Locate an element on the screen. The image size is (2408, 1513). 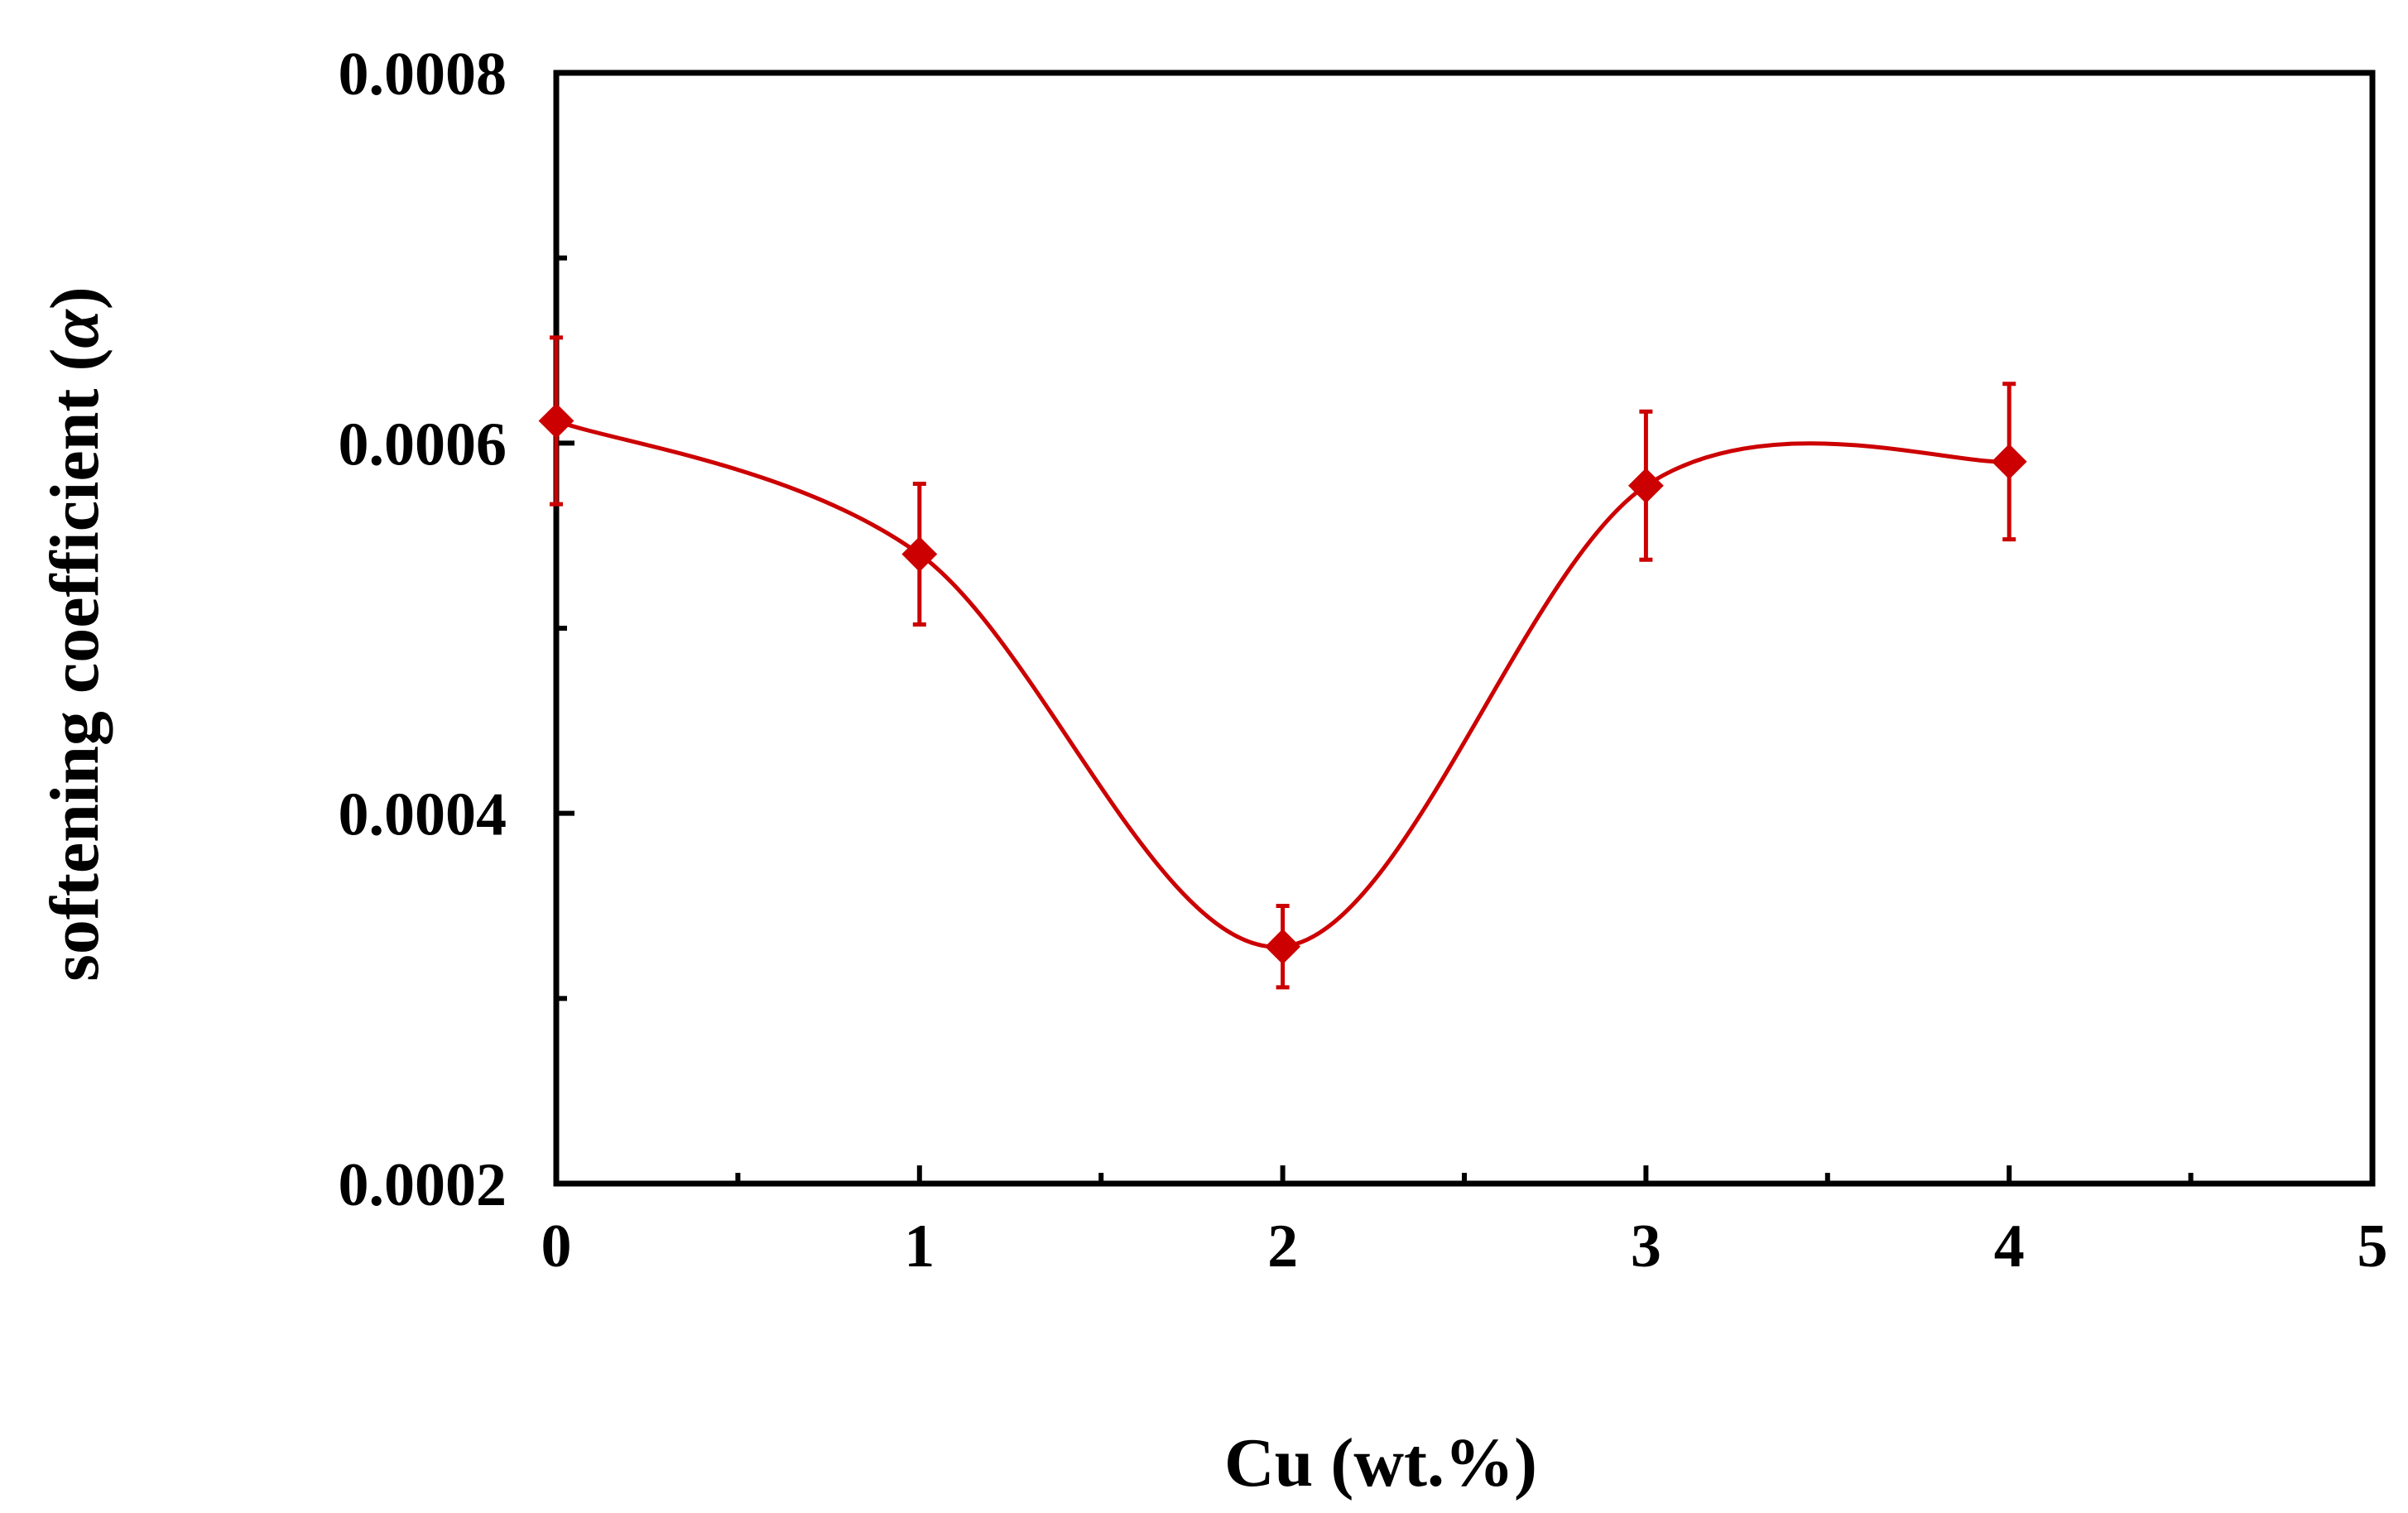
y-axis-title: softening coefficient (α) is located at coordinates (74, 634).